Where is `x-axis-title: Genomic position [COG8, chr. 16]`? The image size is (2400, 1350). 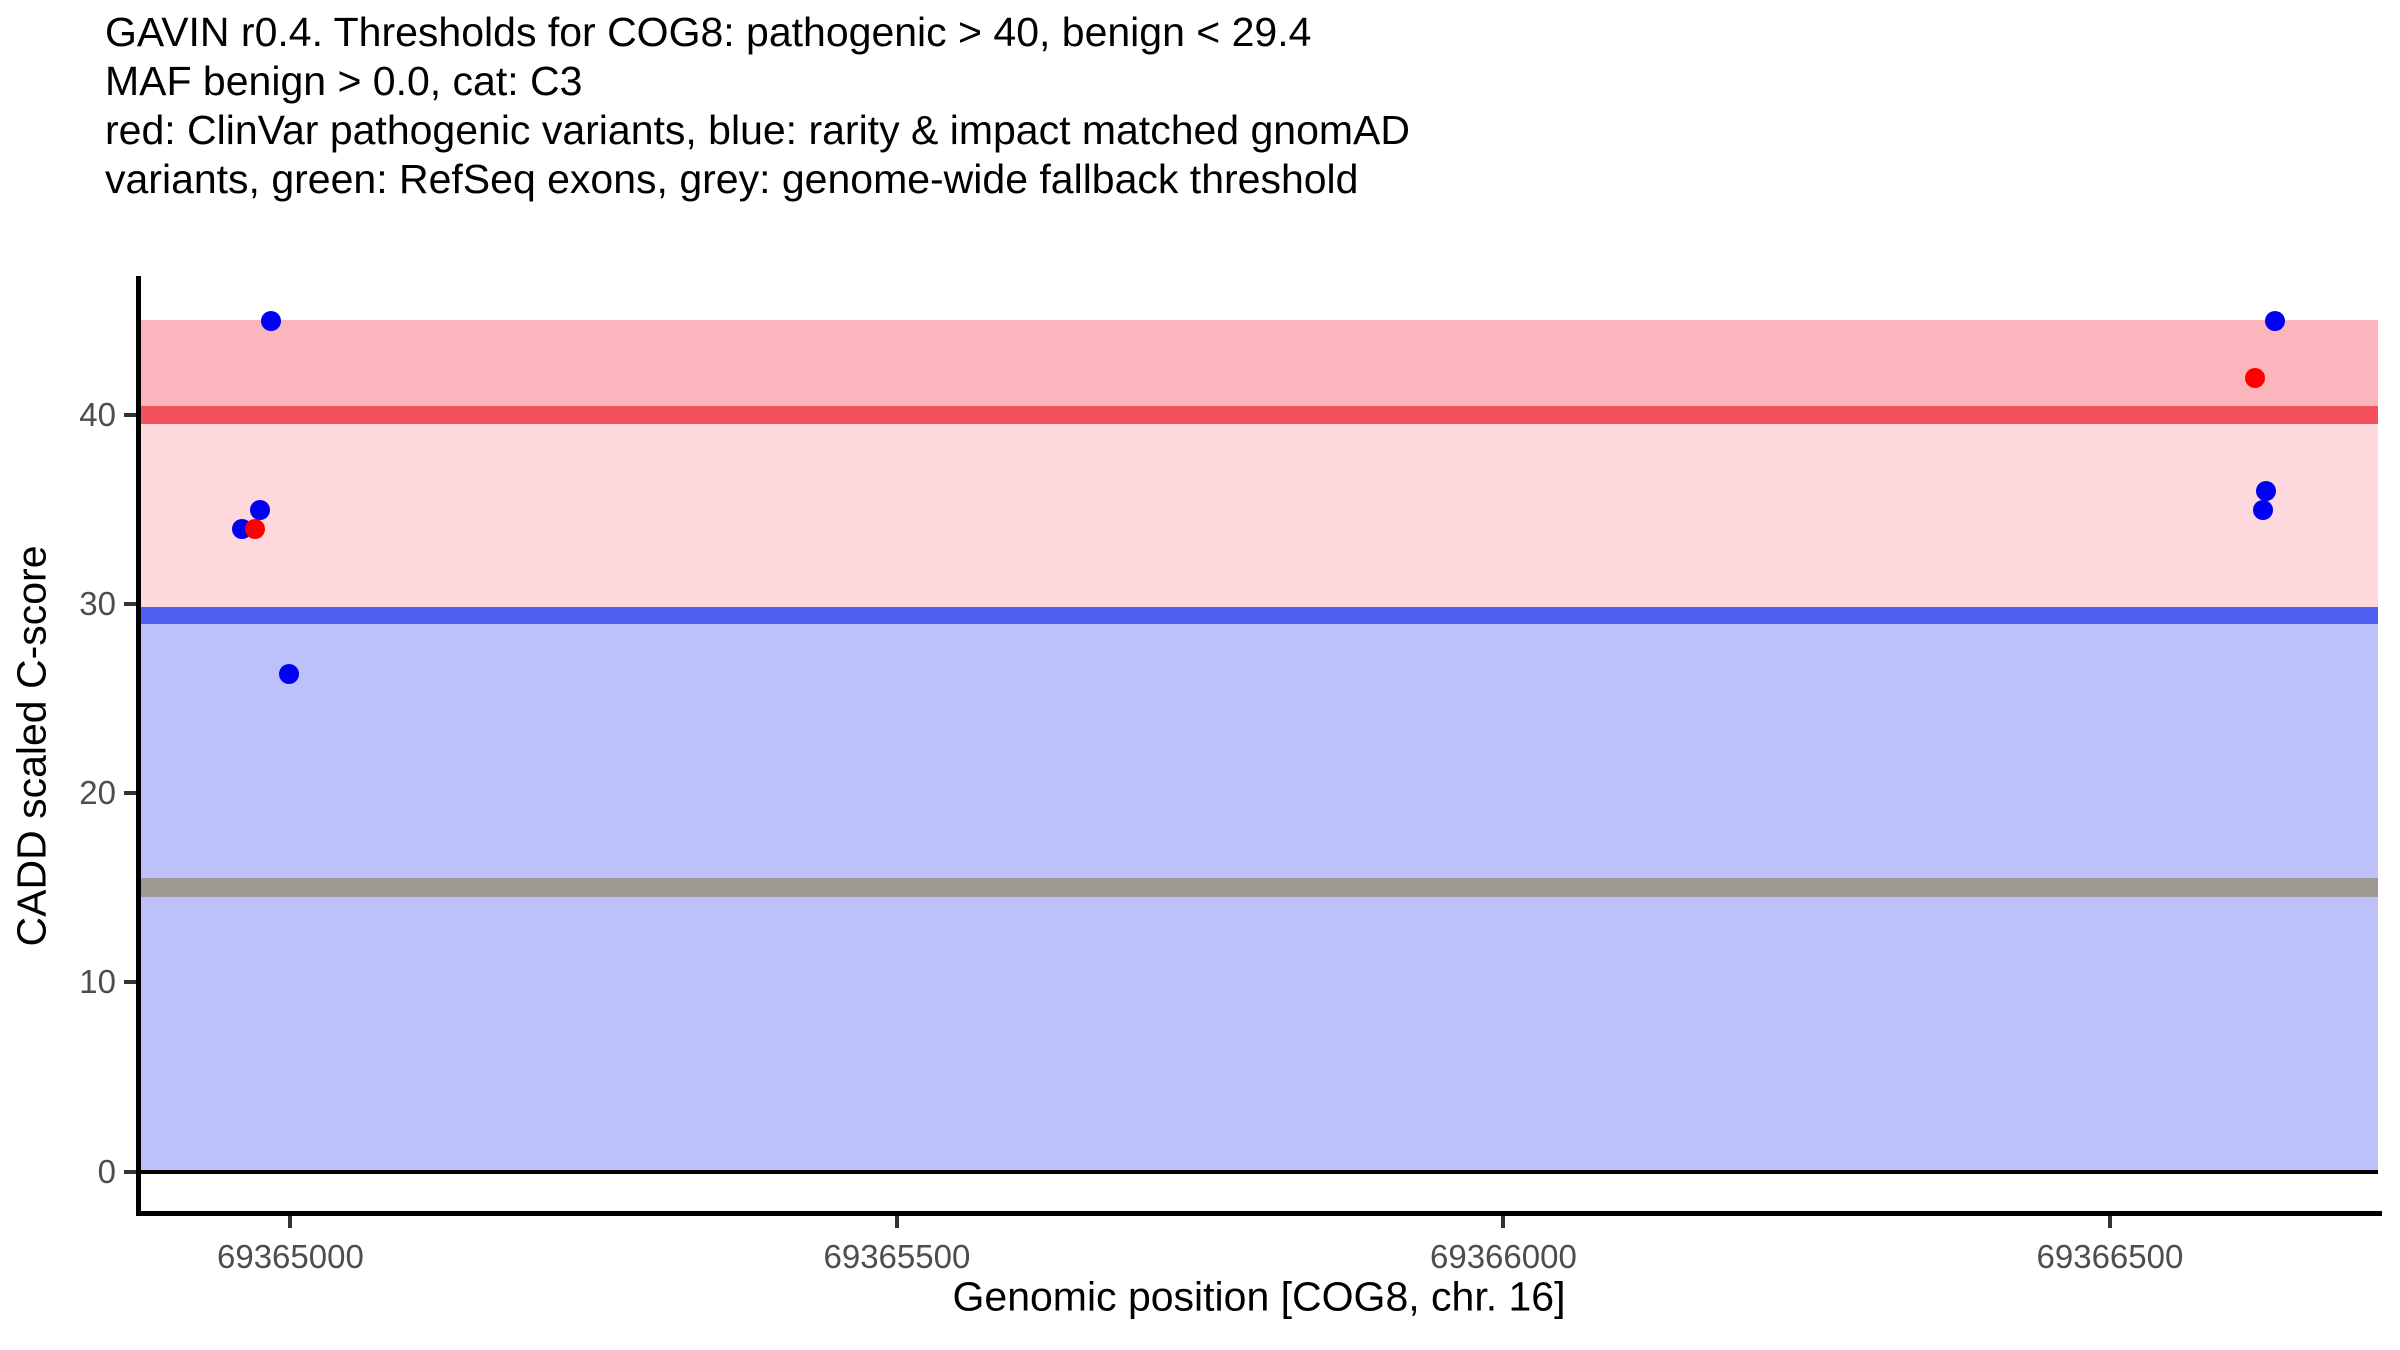 x-axis-title: Genomic position [COG8, chr. 16] is located at coordinates (1259, 1296).